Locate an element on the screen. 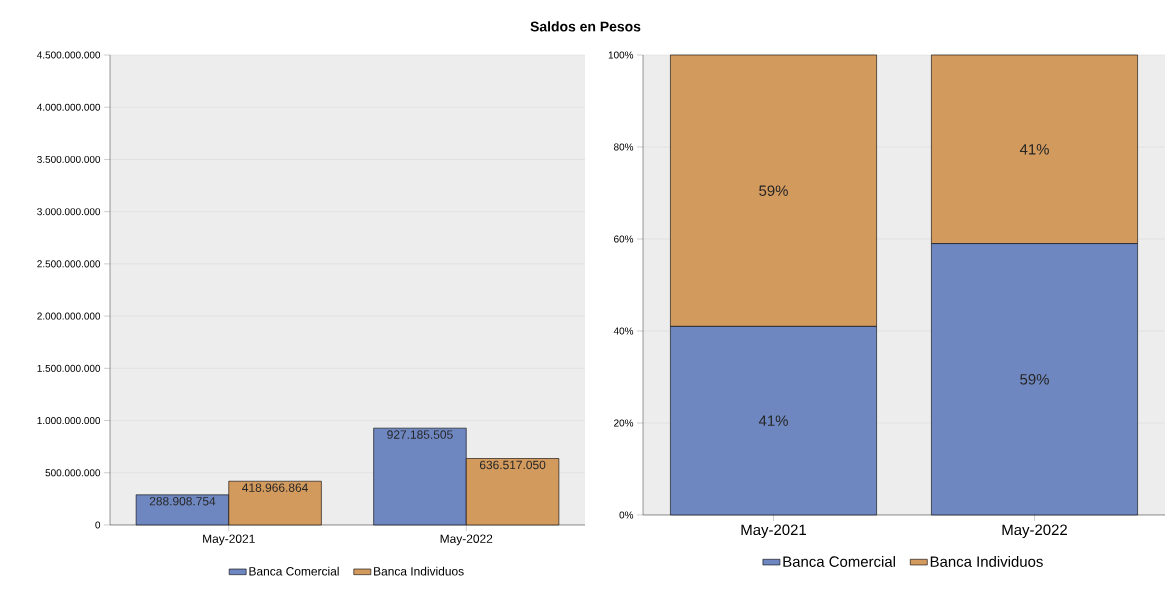 The width and height of the screenshot is (1171, 606). y-tick-label: 3.500.000.000 is located at coordinates (69, 159).